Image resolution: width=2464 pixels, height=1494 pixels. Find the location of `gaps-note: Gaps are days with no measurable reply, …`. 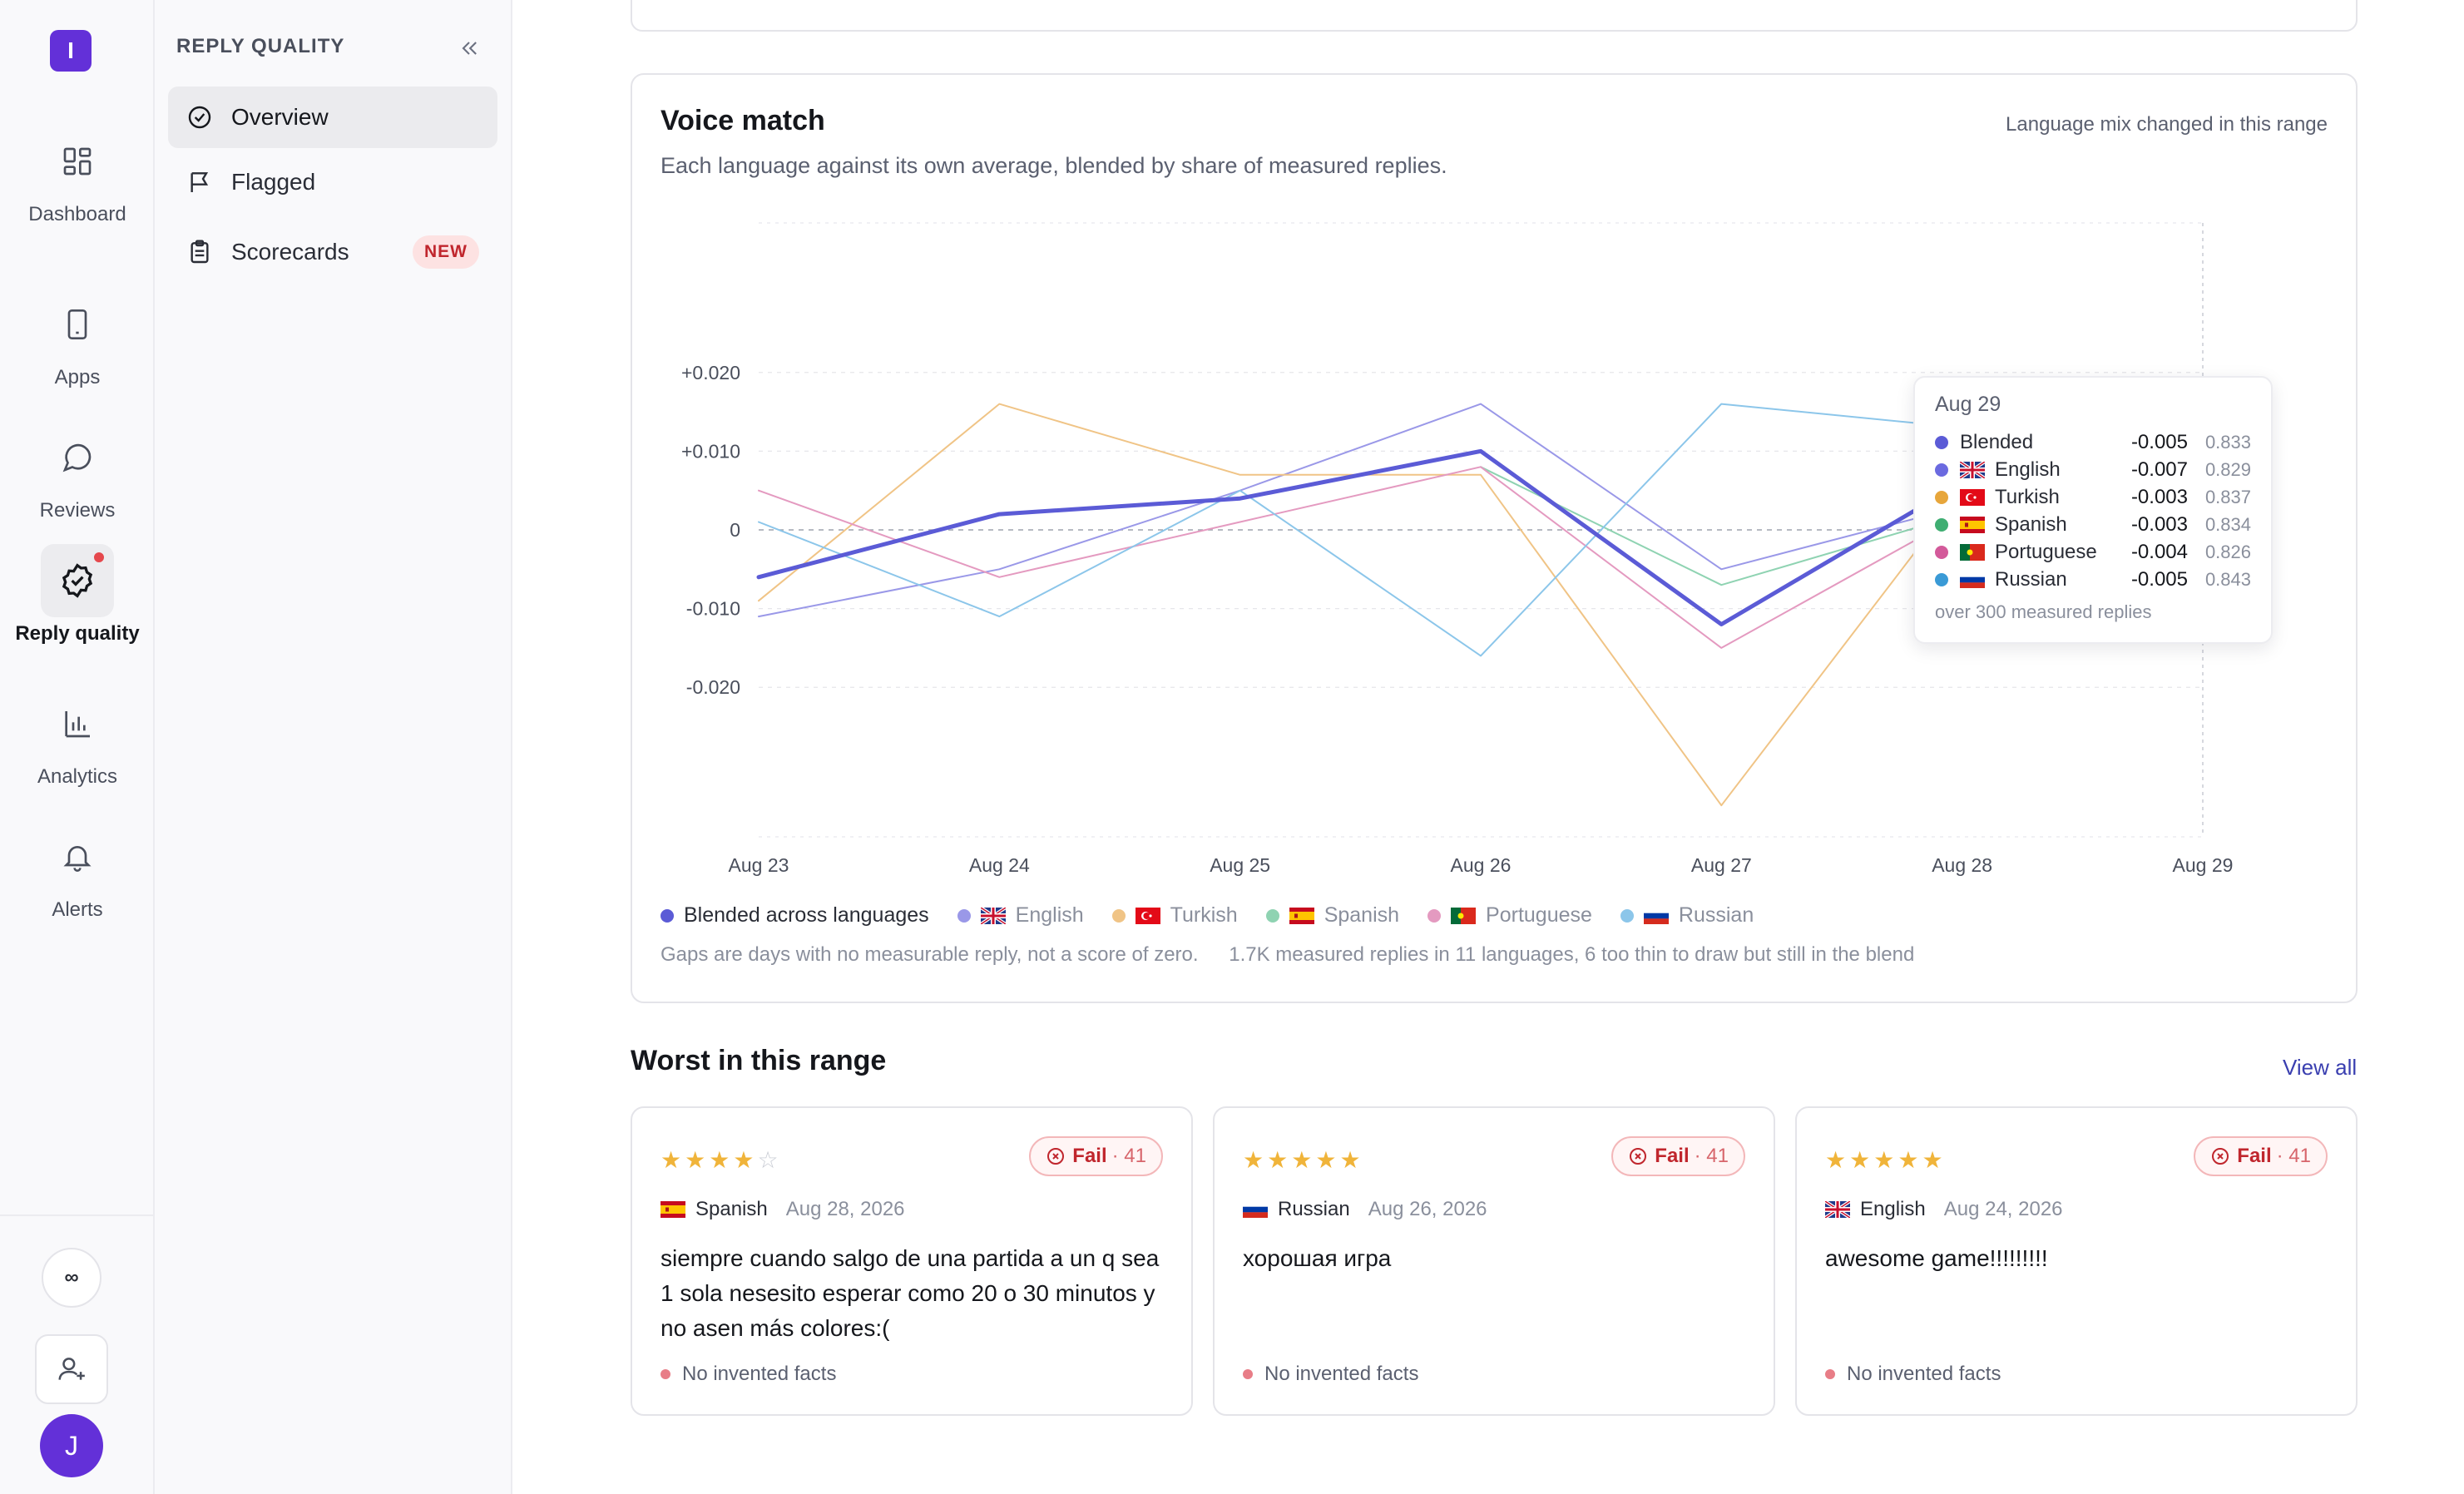

gaps-note: Gaps are days with no measurable reply, … is located at coordinates (930, 955).